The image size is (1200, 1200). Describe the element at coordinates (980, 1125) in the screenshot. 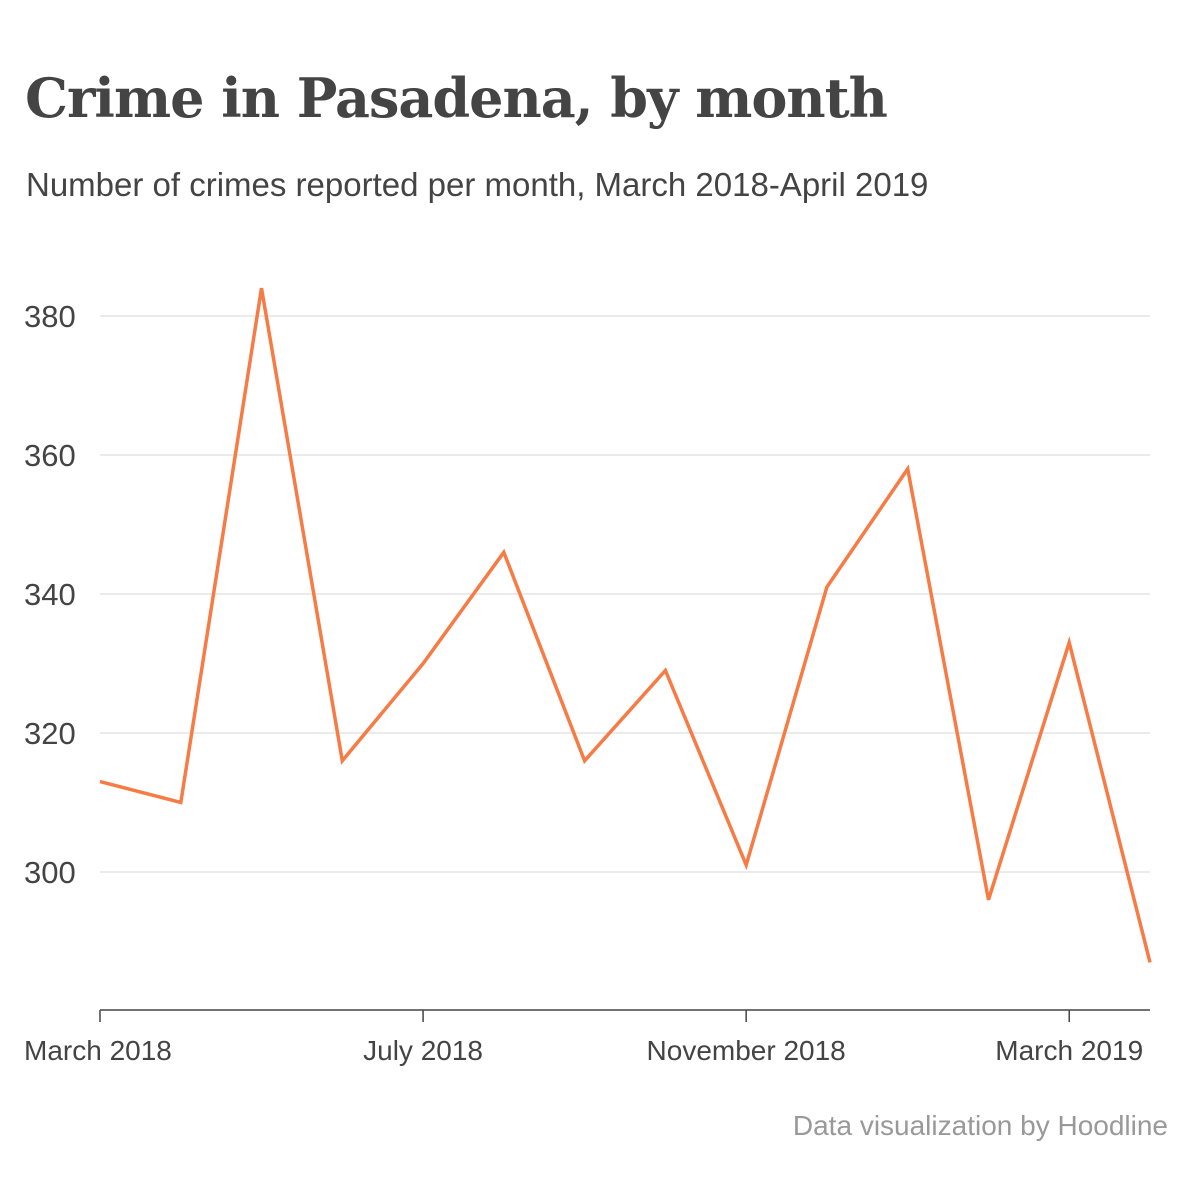

I see `credit-text: Data visualization by Hoodline` at that location.